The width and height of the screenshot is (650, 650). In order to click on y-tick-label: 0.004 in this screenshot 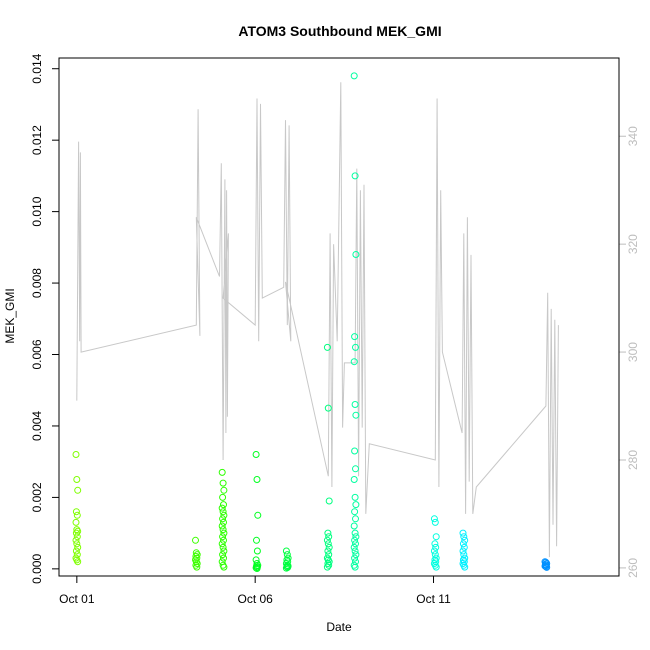, I will do `click(37, 426)`.